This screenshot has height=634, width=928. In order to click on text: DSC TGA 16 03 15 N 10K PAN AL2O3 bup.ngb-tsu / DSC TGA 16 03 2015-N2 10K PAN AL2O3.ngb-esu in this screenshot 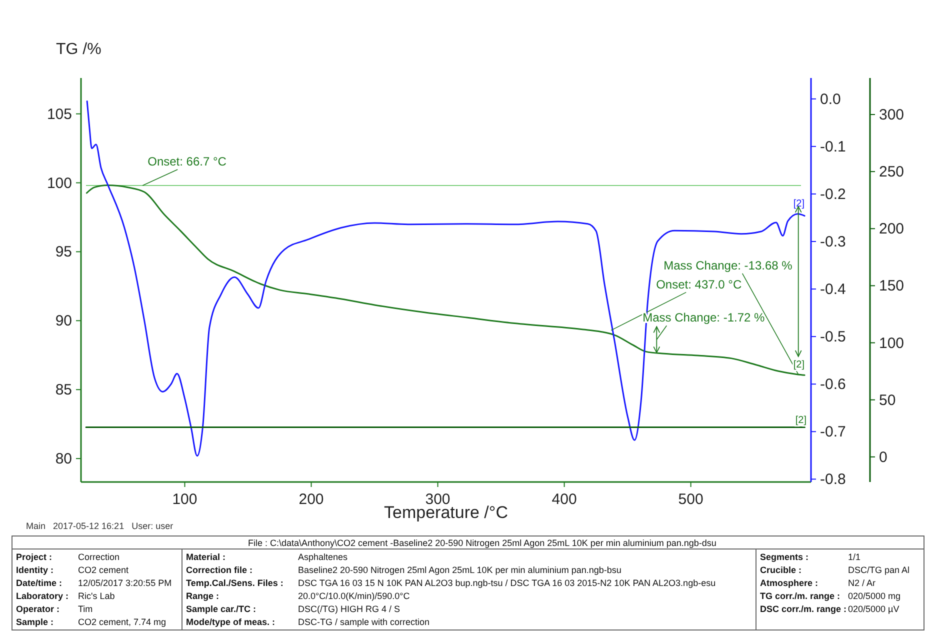, I will do `click(507, 583)`.